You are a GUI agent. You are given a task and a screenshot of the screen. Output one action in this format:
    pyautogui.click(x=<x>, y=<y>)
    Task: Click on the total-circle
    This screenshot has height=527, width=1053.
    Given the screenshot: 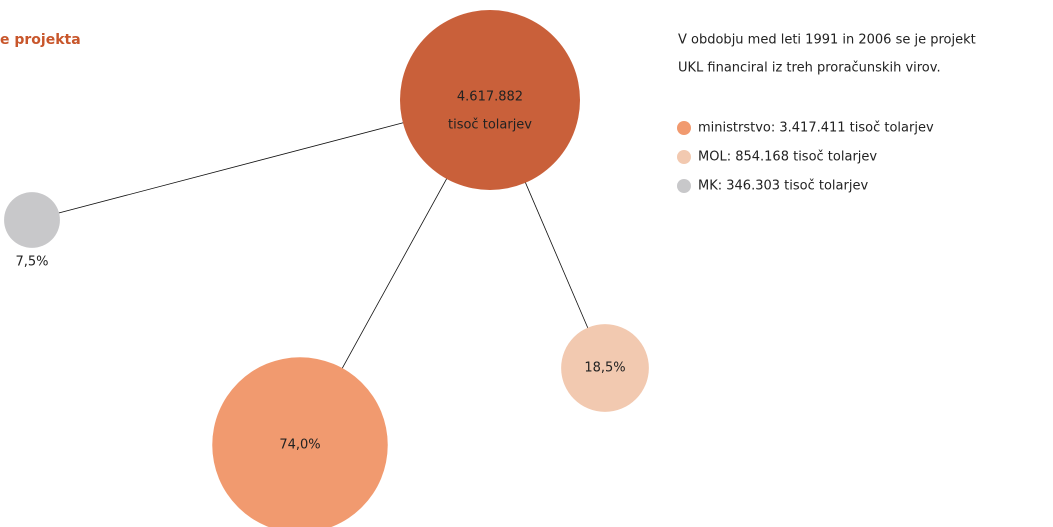 What is the action you would take?
    pyautogui.click(x=490, y=100)
    